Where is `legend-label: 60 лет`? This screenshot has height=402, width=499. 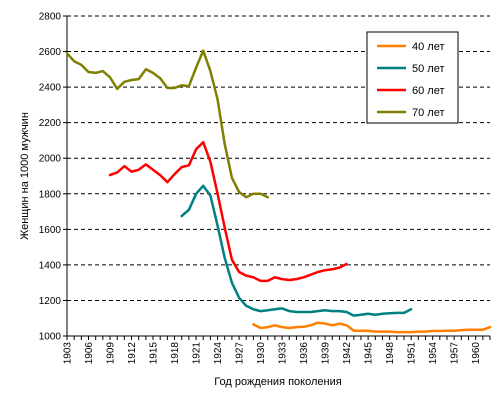 legend-label: 60 лет is located at coordinates (428, 91).